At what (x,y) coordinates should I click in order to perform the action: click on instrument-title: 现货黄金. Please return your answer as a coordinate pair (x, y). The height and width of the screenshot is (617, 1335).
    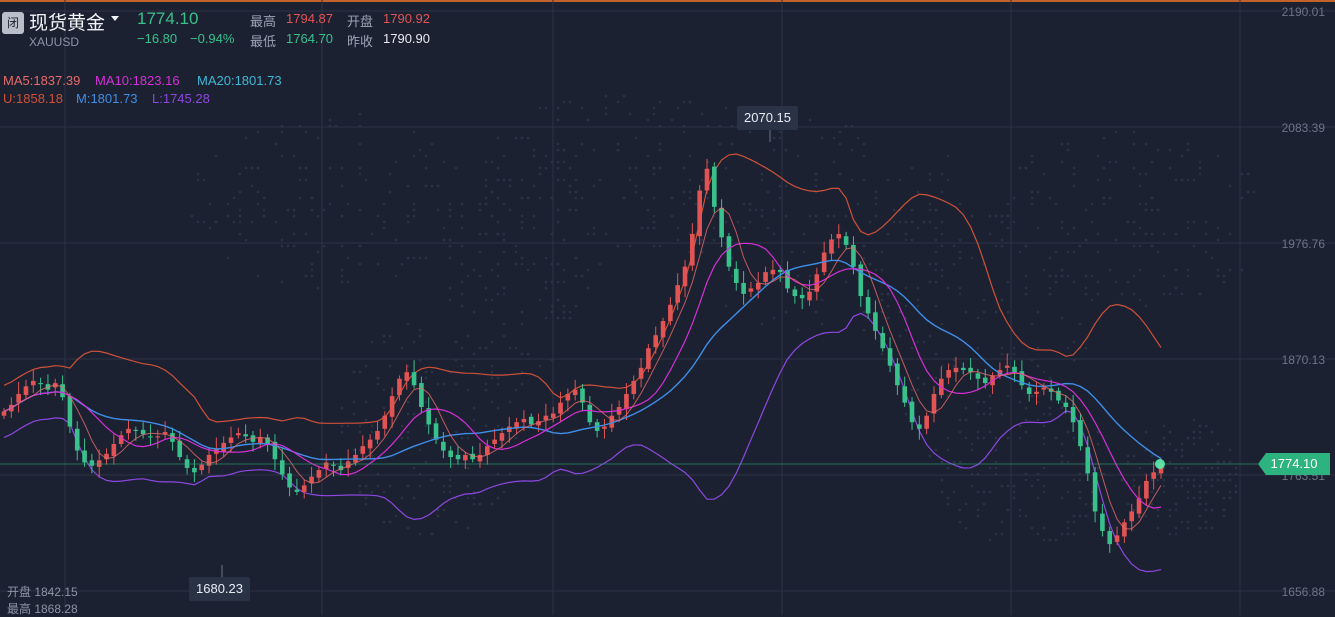
    Looking at the image, I should click on (67, 23).